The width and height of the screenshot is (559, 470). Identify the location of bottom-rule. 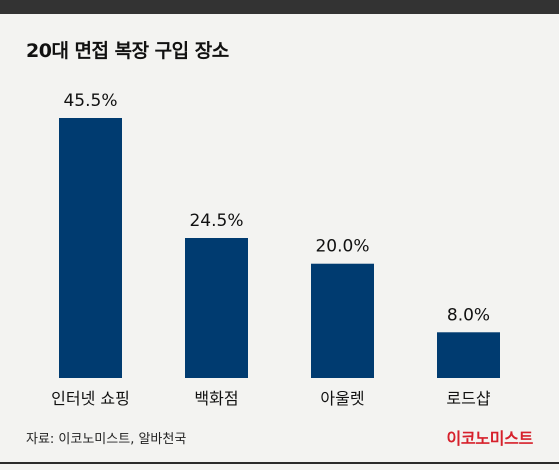
(279, 463).